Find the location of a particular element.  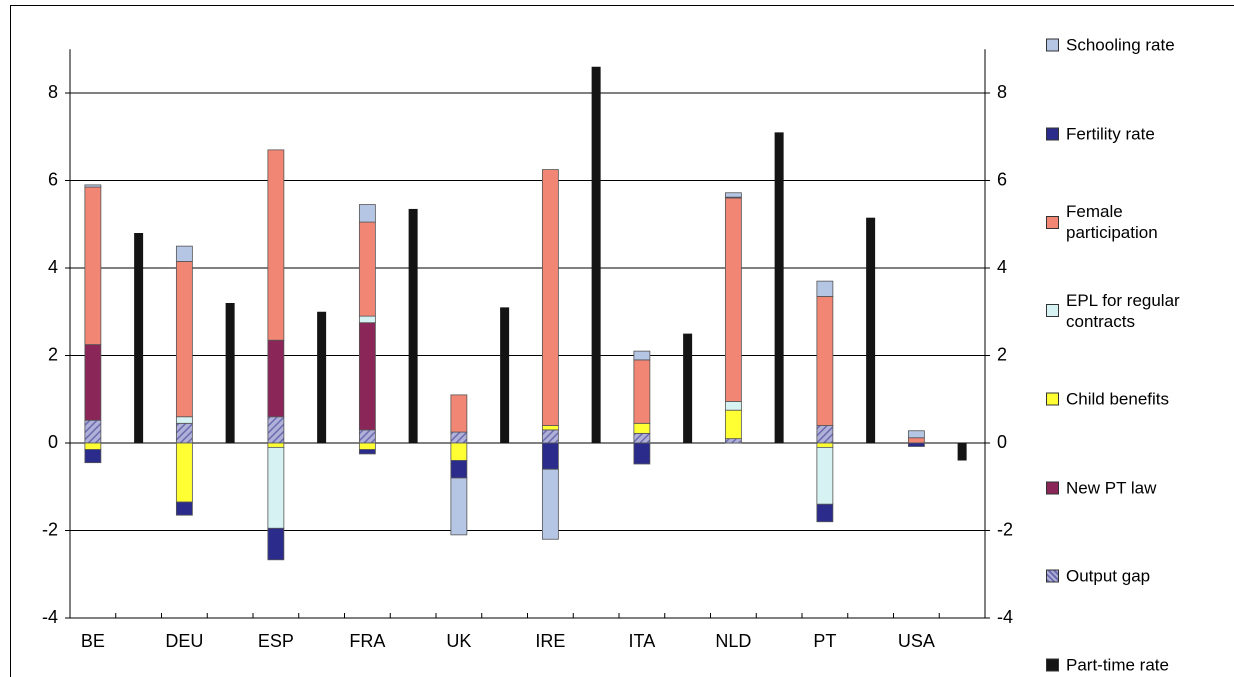

legend-item: Female participation is located at coordinates (1121, 222).